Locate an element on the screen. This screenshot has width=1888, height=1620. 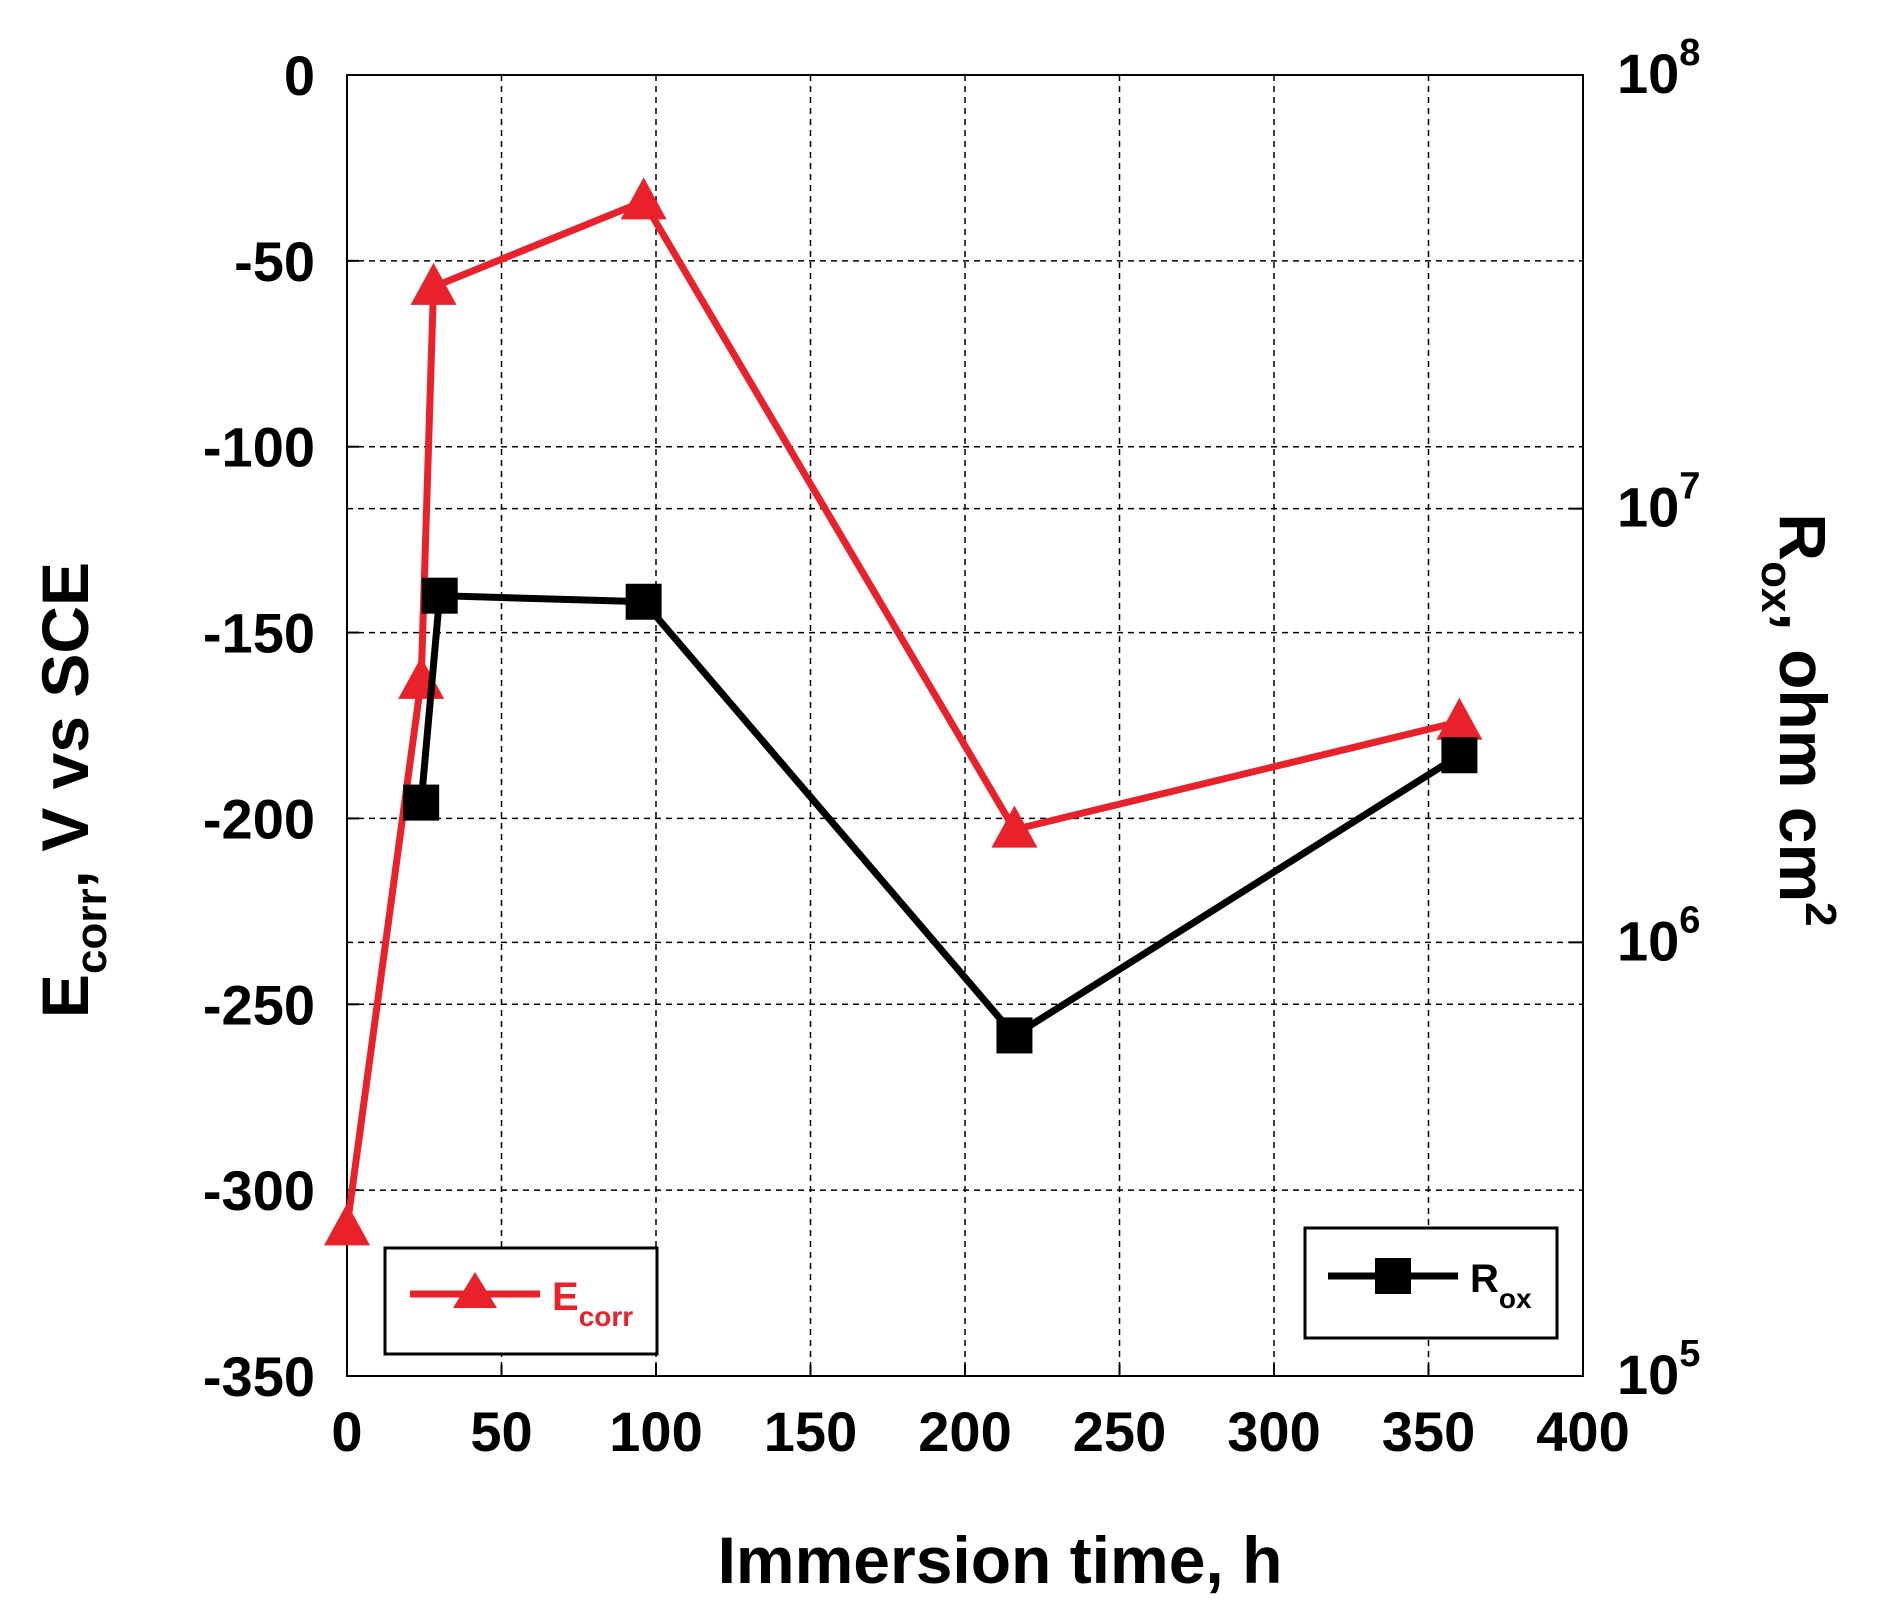
tick-label-x-250: 250 is located at coordinates (1119, 1431).